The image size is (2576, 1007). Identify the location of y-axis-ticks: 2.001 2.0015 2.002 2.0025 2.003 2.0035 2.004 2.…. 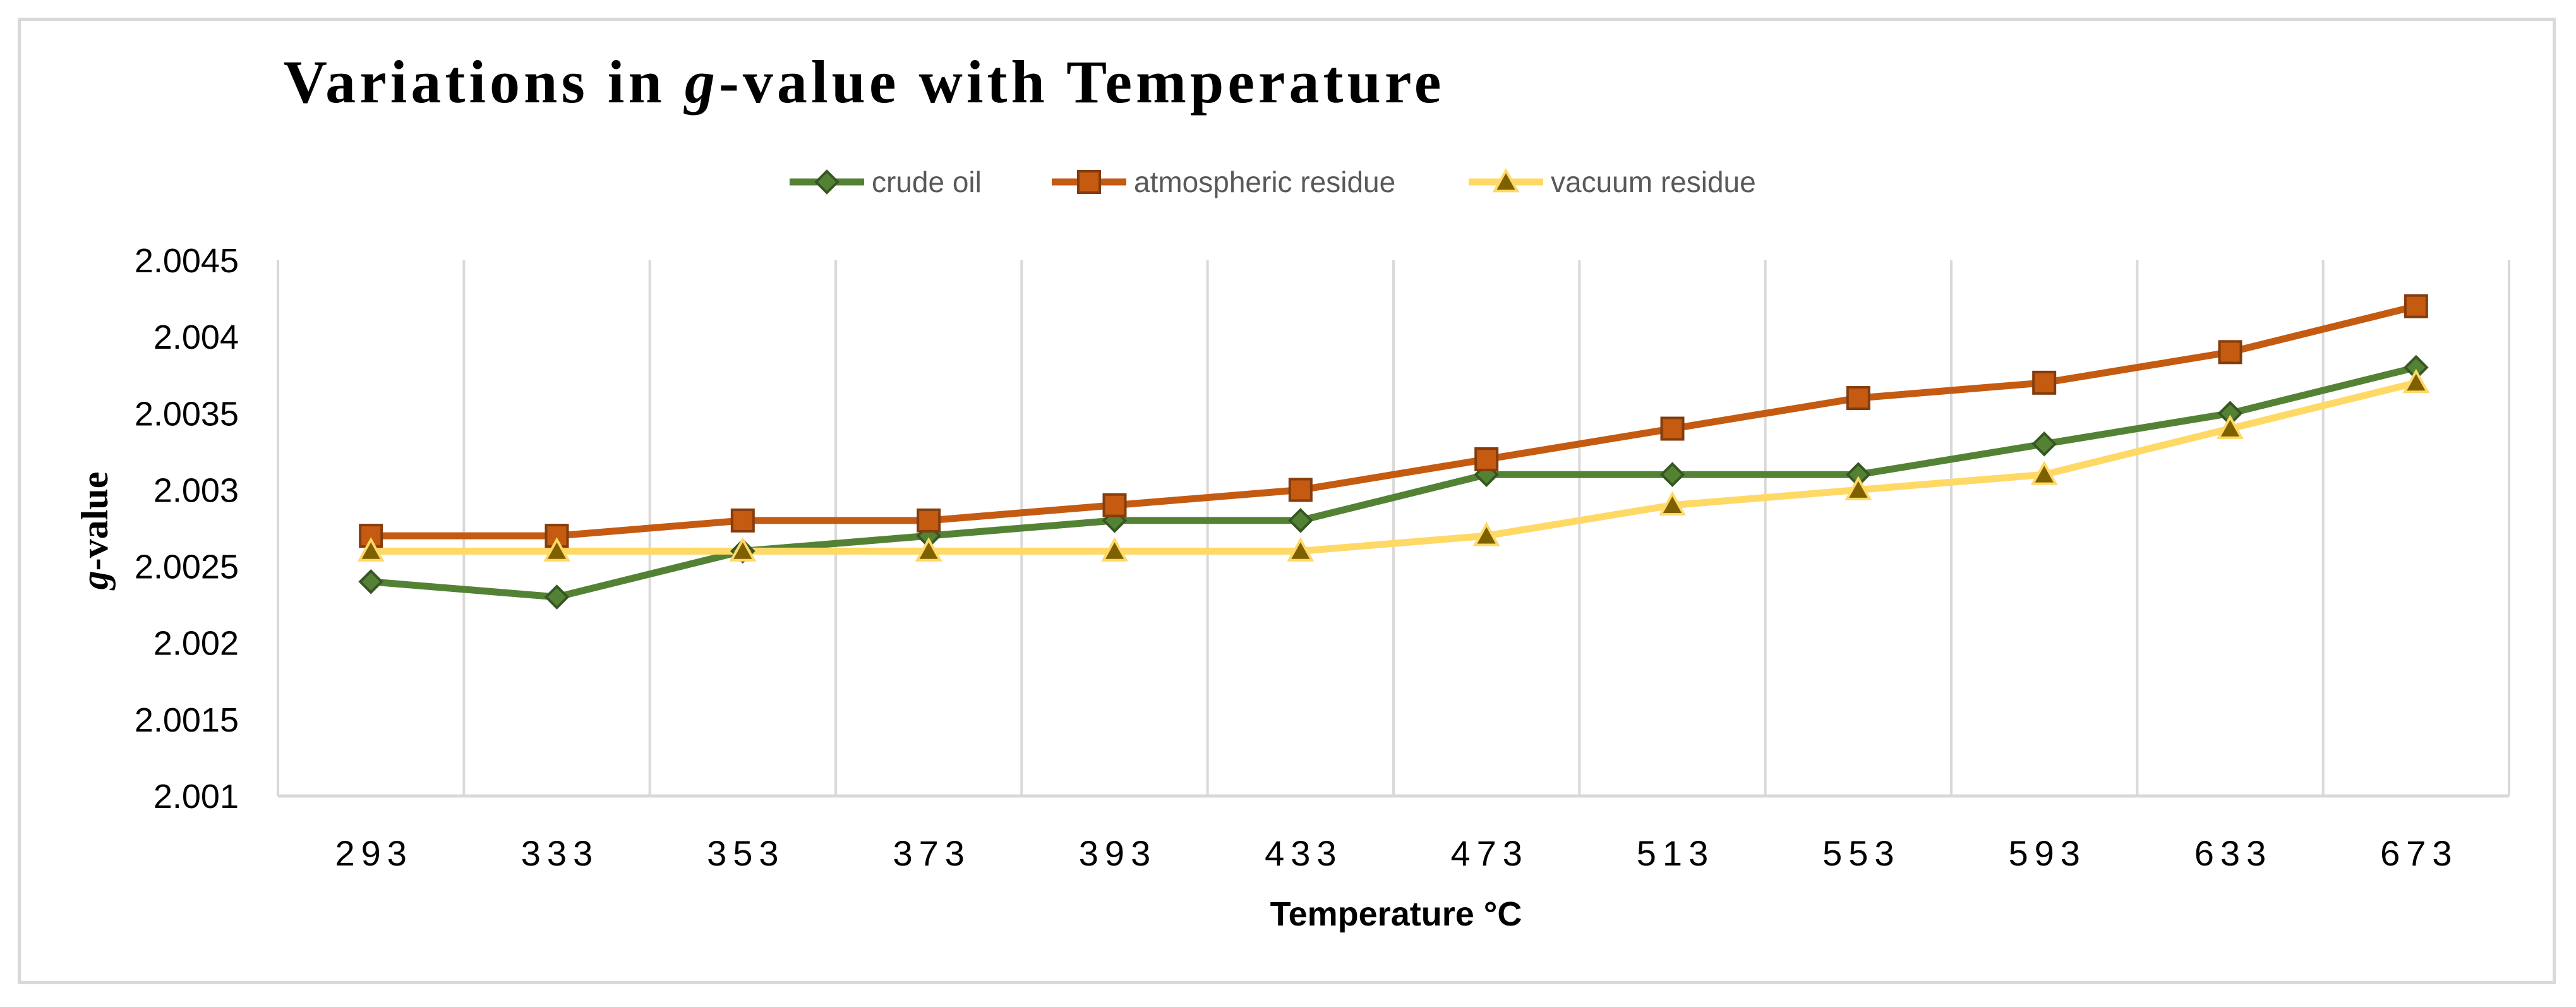
(187, 529).